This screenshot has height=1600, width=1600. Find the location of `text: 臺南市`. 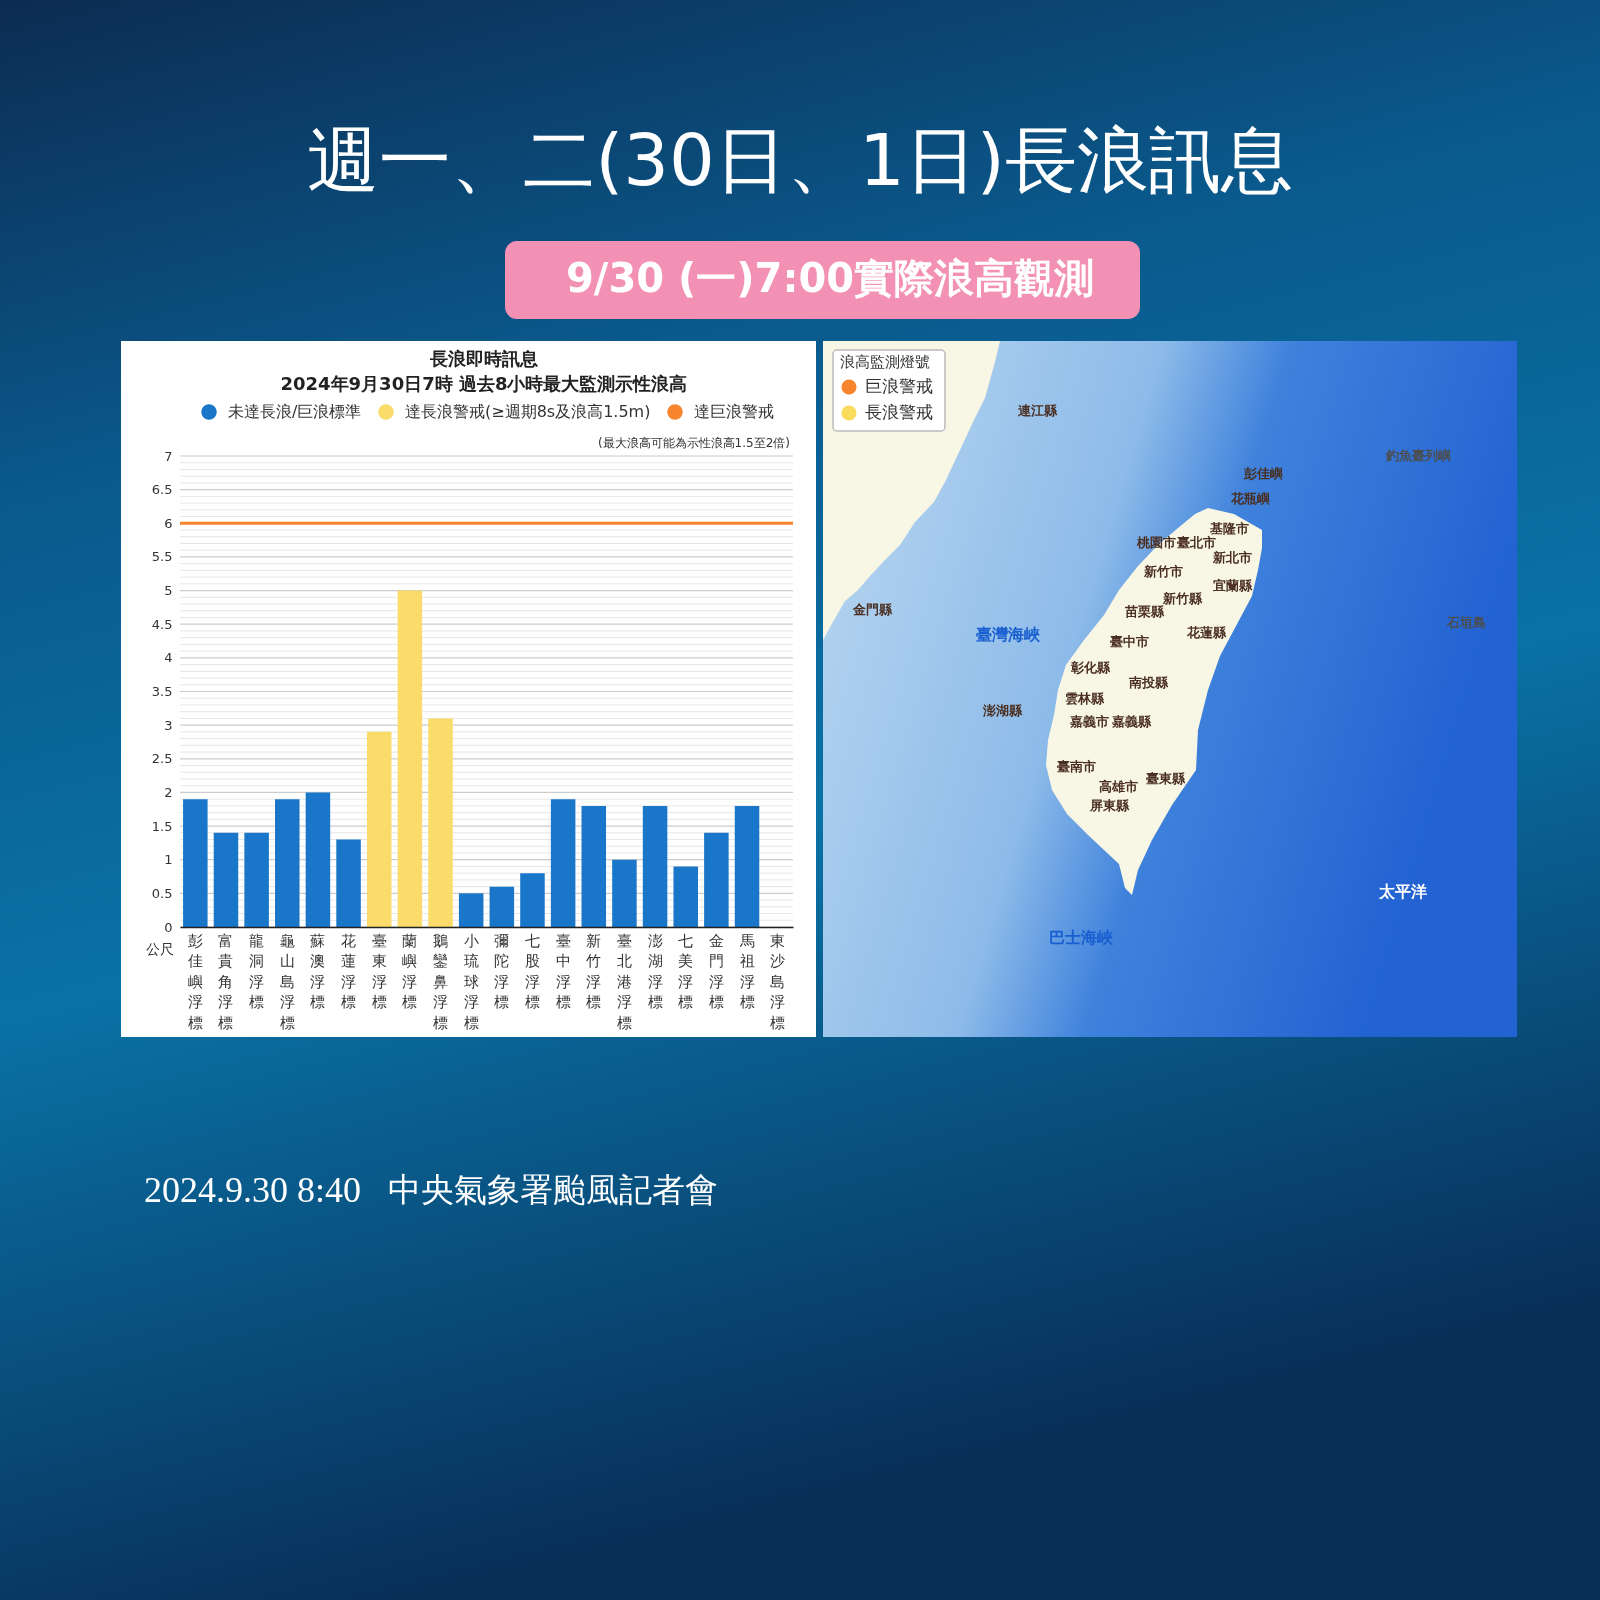

text: 臺南市 is located at coordinates (1076, 766).